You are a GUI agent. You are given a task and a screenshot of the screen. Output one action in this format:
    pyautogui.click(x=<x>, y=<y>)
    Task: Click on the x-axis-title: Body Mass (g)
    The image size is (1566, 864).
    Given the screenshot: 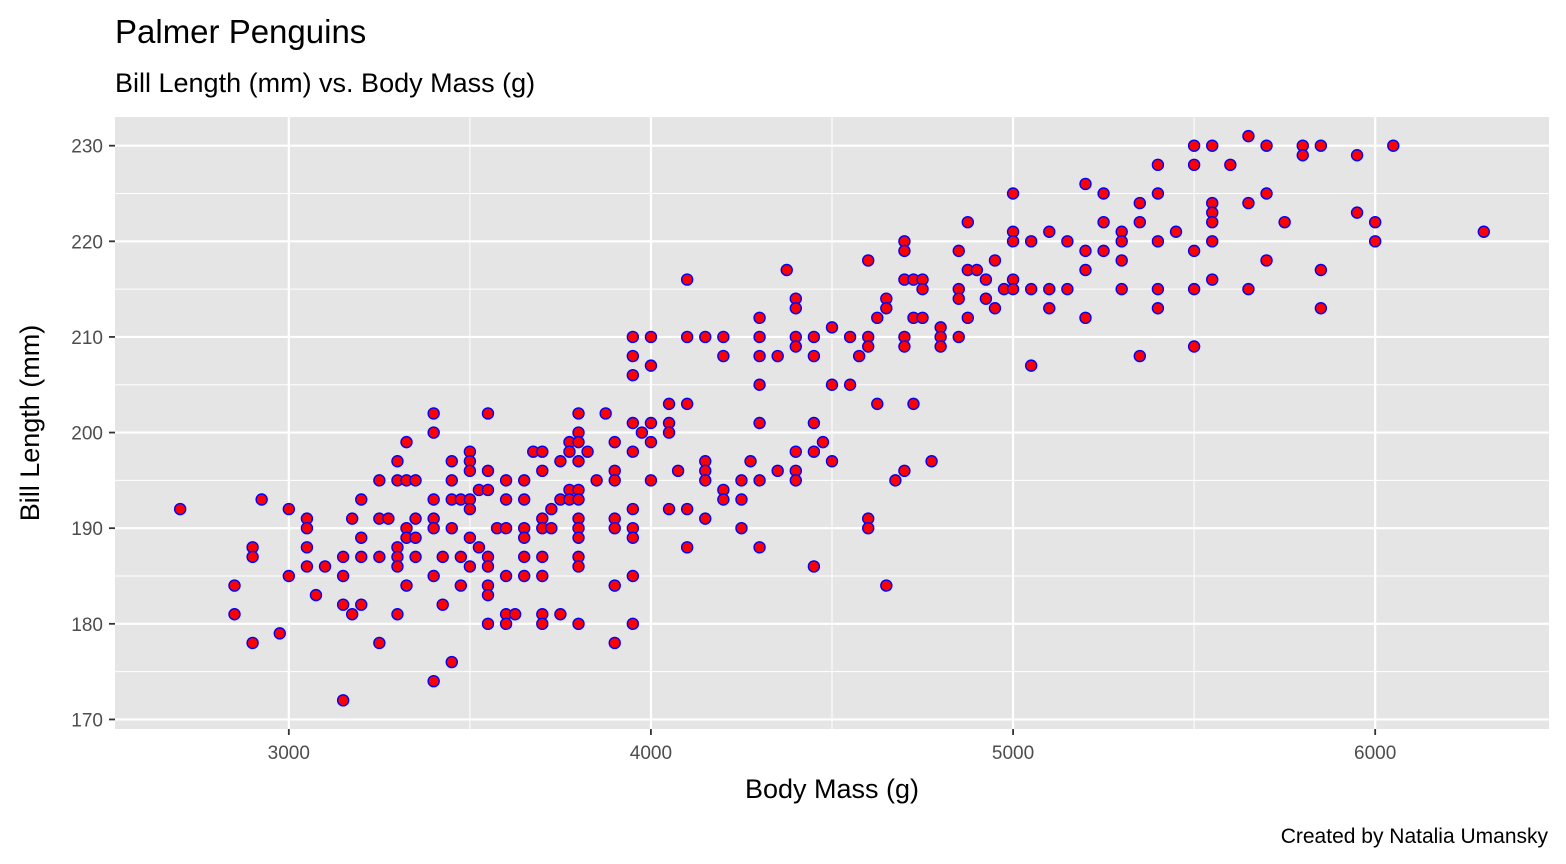 What is the action you would take?
    pyautogui.click(x=832, y=789)
    